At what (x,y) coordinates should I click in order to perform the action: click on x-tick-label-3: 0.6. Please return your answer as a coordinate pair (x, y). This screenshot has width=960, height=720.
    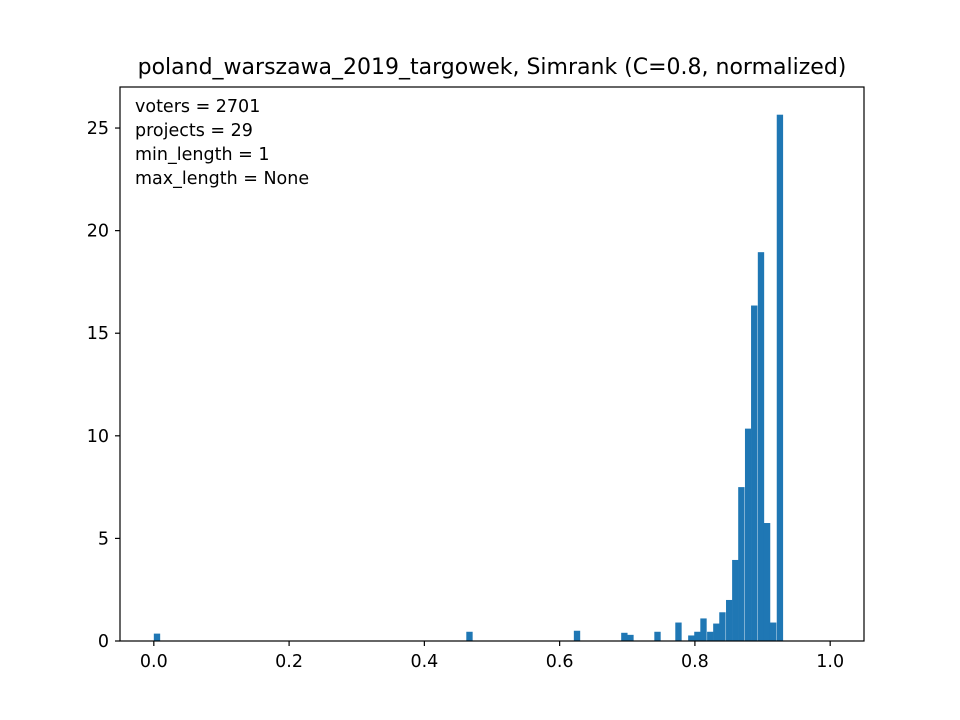
    Looking at the image, I should click on (560, 662).